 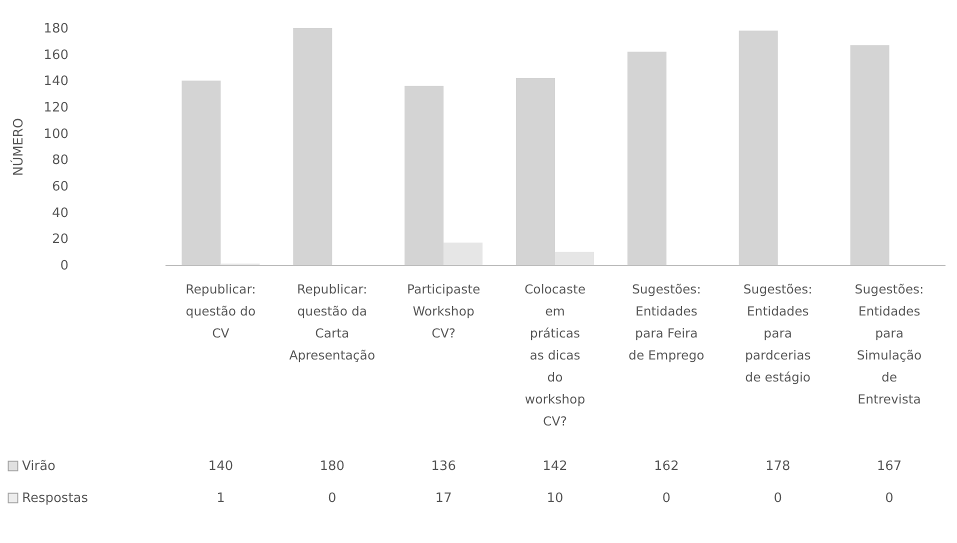 What do you see at coordinates (777, 333) in the screenshot?
I see `x-tick-label: Sugestões: Entidades para pardcerias de estágio` at bounding box center [777, 333].